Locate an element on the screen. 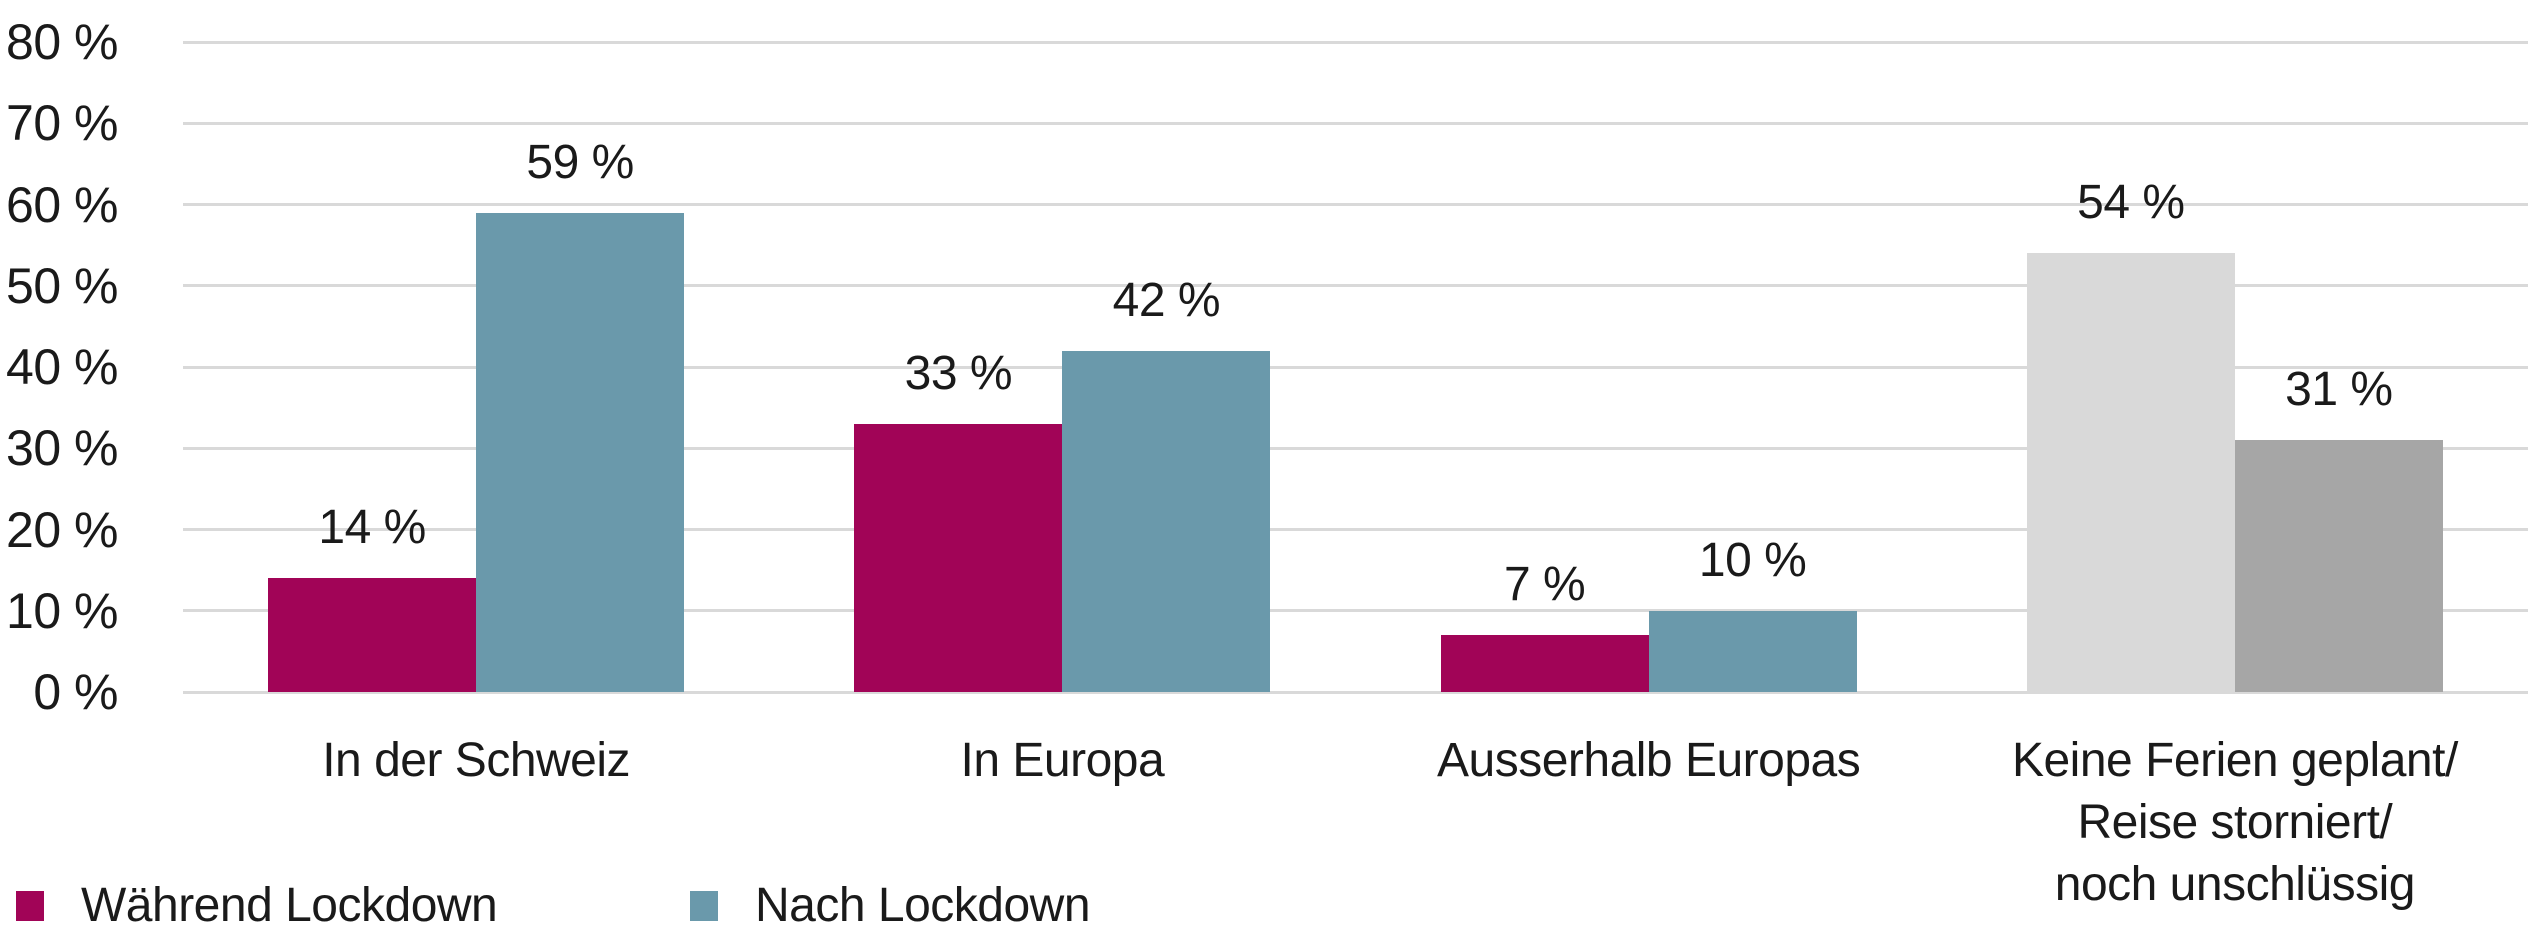 This screenshot has height=944, width=2534. y-axis-tick-label: 20 % is located at coordinates (62, 529).